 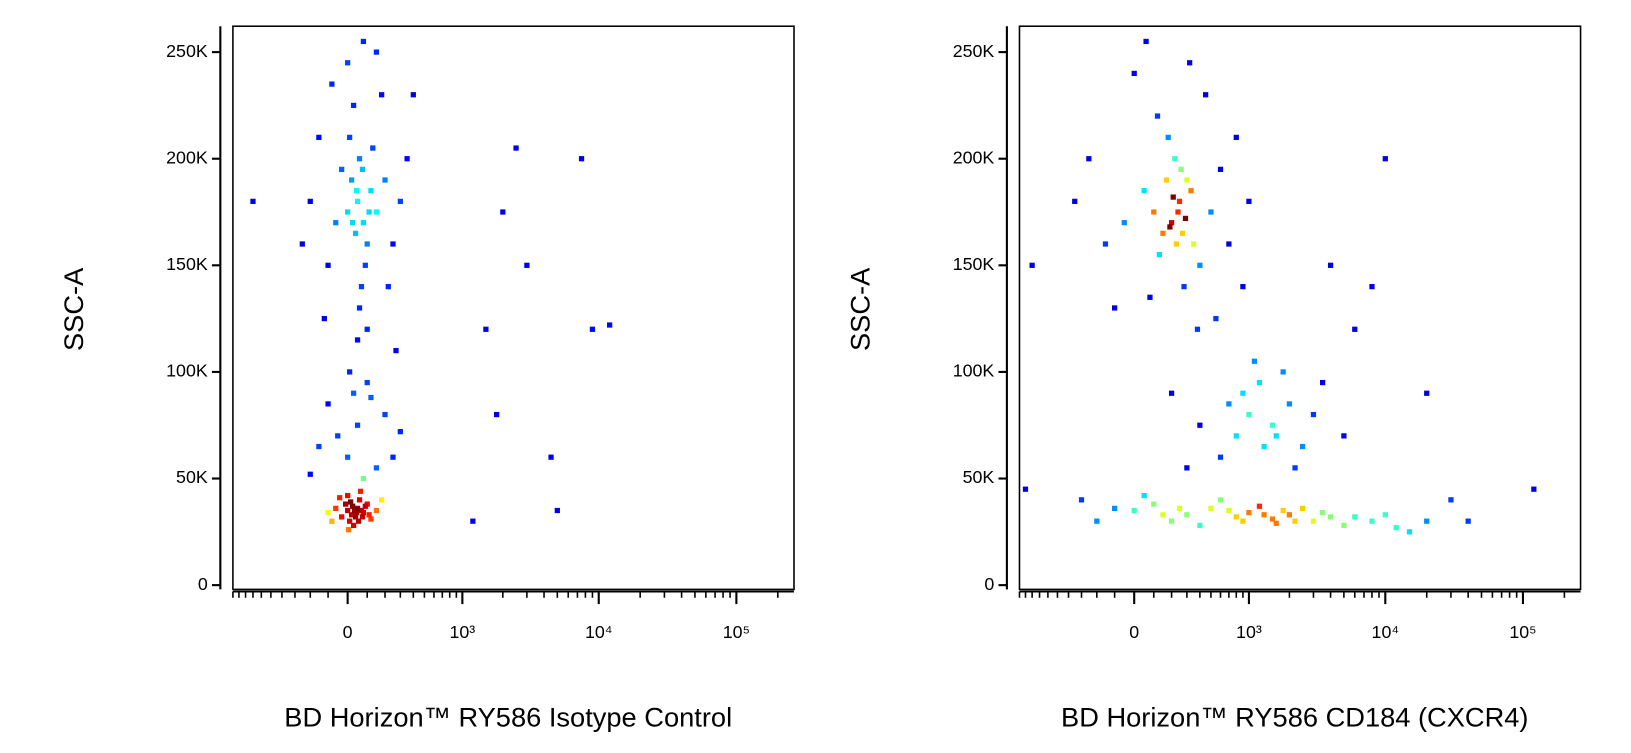 I want to click on y-tick-label: 50K, so click(x=192, y=477).